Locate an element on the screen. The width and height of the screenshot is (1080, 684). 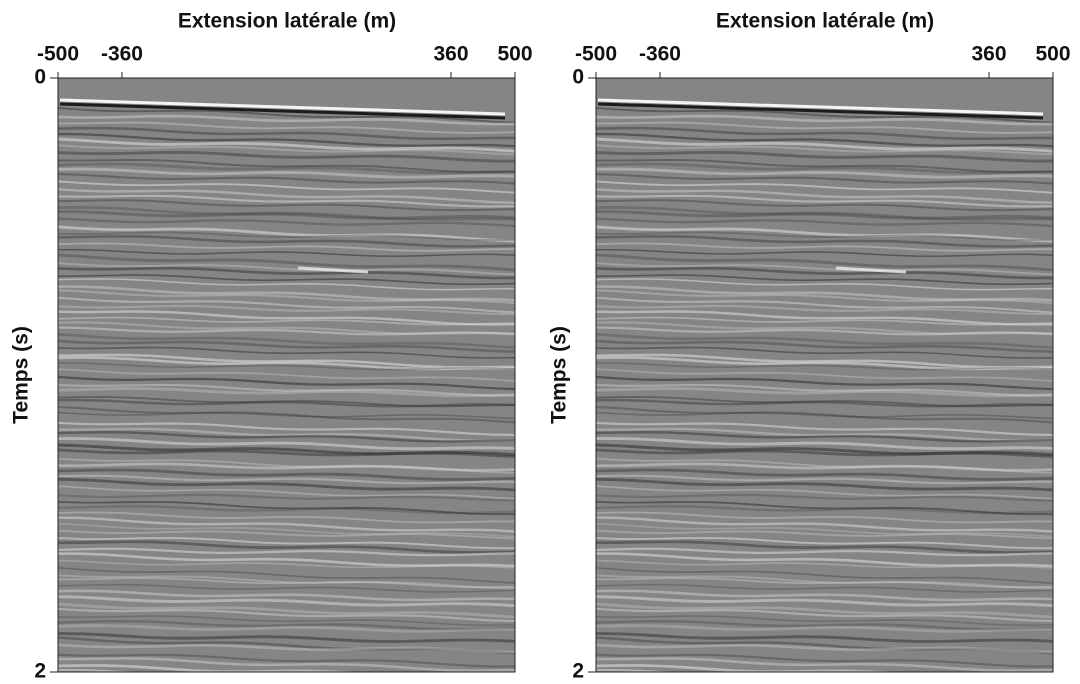
y-tick-label: 0 is located at coordinates (40, 77).